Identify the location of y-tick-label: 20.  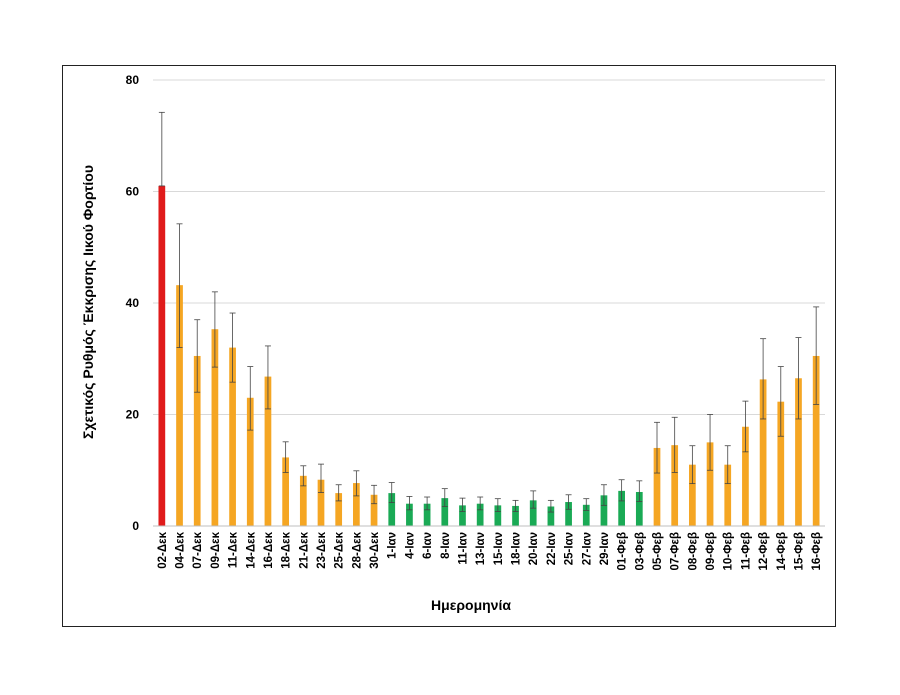
(133, 415).